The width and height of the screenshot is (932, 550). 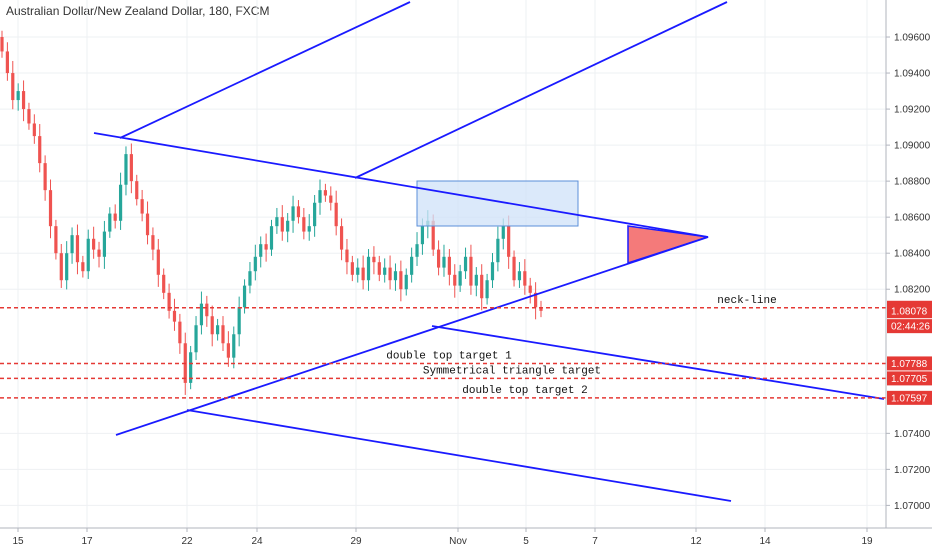 I want to click on upper-right-channel-line, so click(x=541, y=90).